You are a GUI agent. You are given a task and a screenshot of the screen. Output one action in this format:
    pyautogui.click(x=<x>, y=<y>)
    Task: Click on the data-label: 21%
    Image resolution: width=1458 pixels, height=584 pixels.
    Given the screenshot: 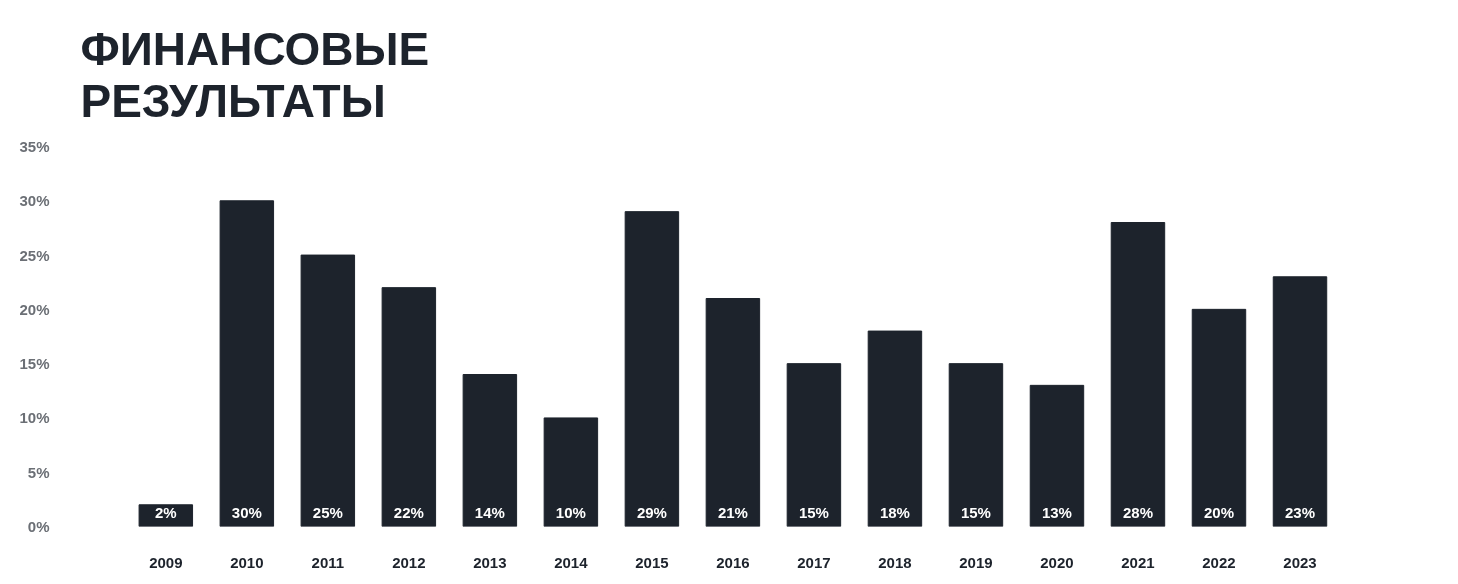 What is the action you would take?
    pyautogui.click(x=732, y=512)
    